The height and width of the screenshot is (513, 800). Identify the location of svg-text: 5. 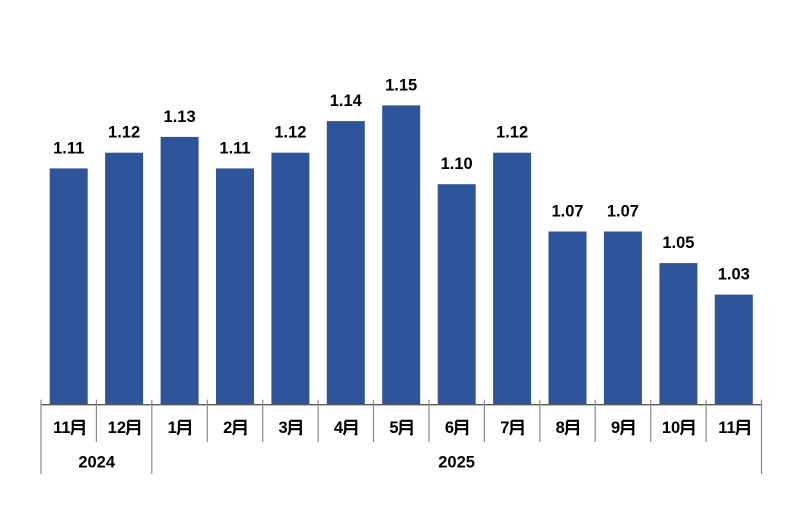
(393, 428).